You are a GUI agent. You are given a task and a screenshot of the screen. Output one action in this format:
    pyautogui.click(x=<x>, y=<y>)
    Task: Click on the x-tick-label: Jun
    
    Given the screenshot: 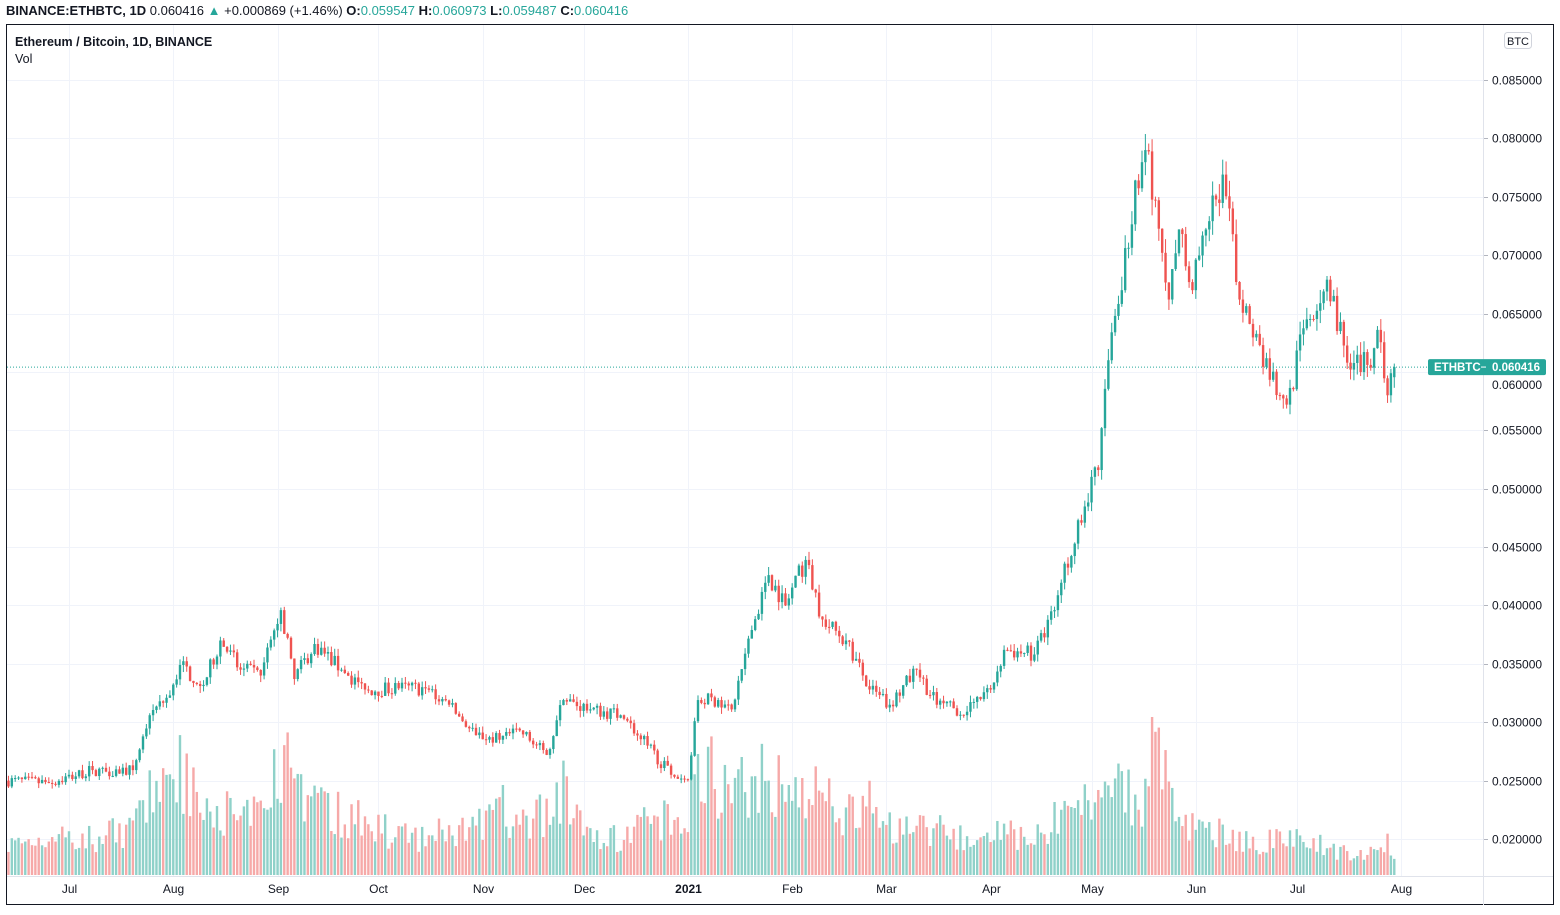 What is the action you would take?
    pyautogui.click(x=1196, y=889)
    